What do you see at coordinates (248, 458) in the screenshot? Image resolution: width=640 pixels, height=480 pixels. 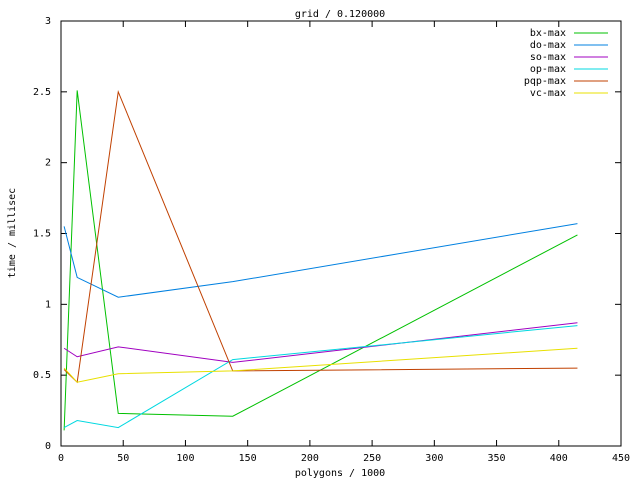 I see `x-tick-label: 150` at bounding box center [248, 458].